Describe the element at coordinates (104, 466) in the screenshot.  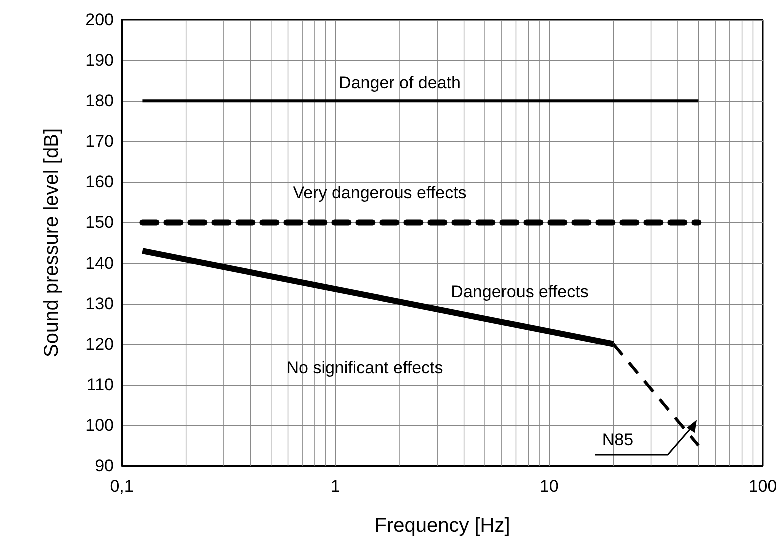
I see `y-tick-label: 90` at that location.